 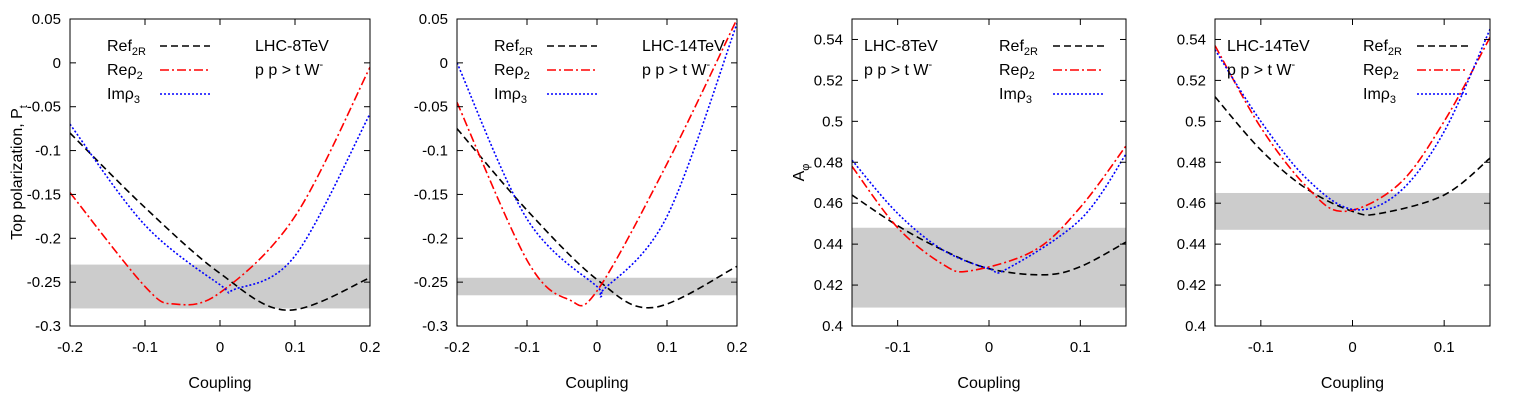 I want to click on y-axis-label: Aφ, so click(x=801, y=173).